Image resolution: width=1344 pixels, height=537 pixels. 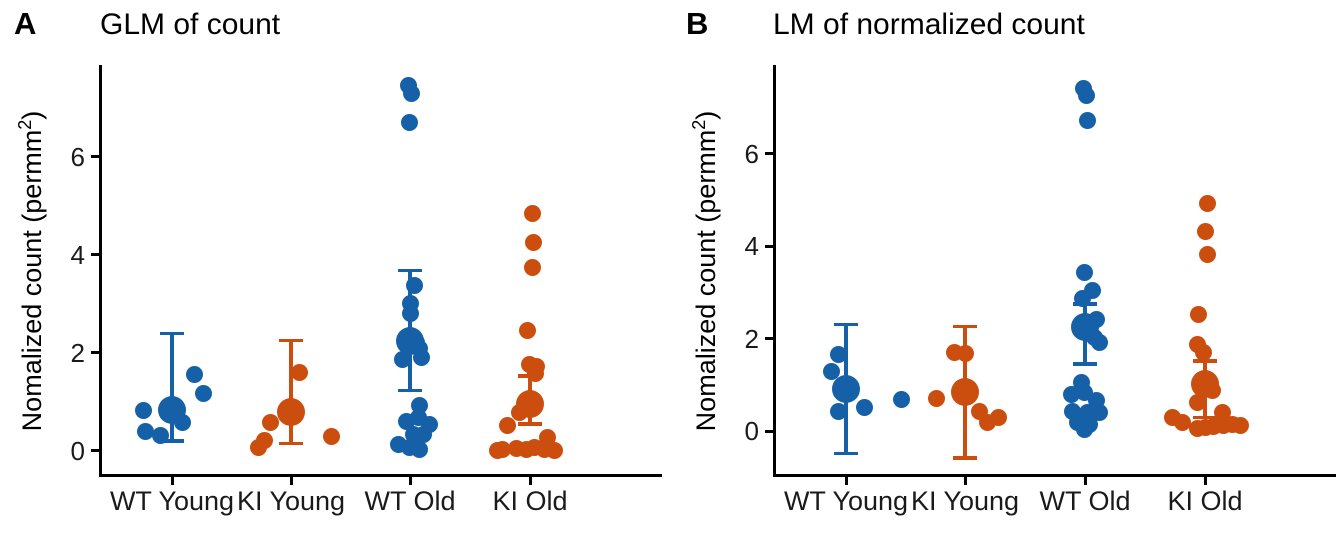 What do you see at coordinates (190, 24) in the screenshot?
I see `panel-a-title: GLM of count` at bounding box center [190, 24].